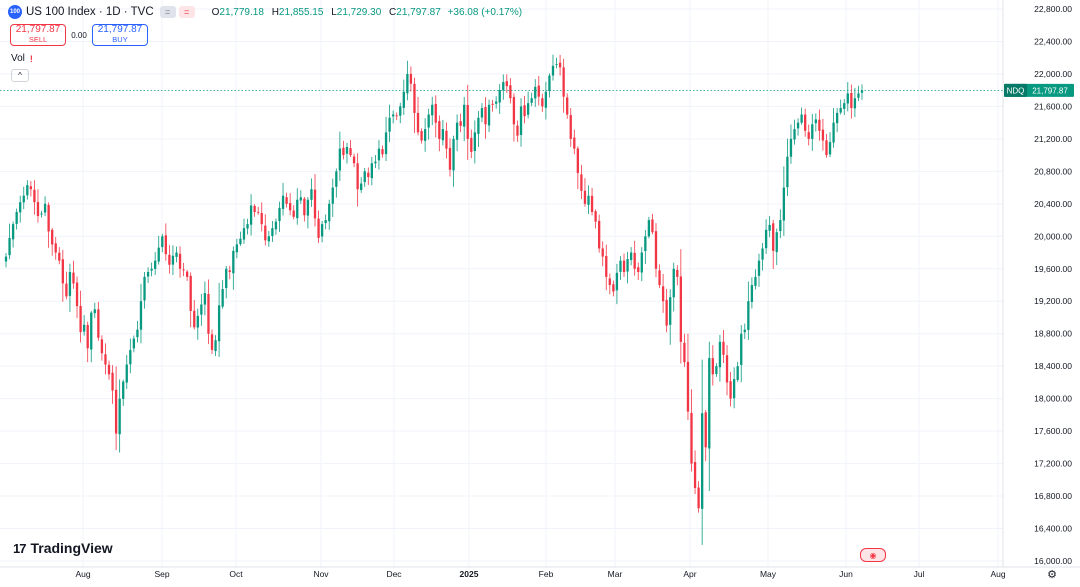 The width and height of the screenshot is (1080, 587). Describe the element at coordinates (1053, 9) in the screenshot. I see `price-tick-label: 22,800.00` at that location.